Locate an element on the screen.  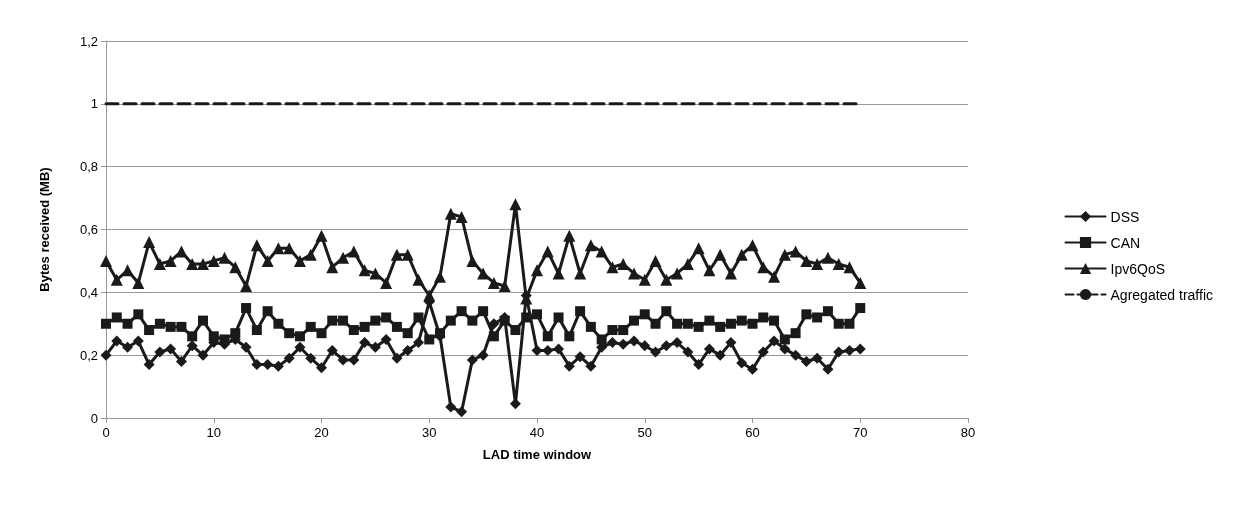
legend-label: Agregated traffic is located at coordinates (1162, 294).